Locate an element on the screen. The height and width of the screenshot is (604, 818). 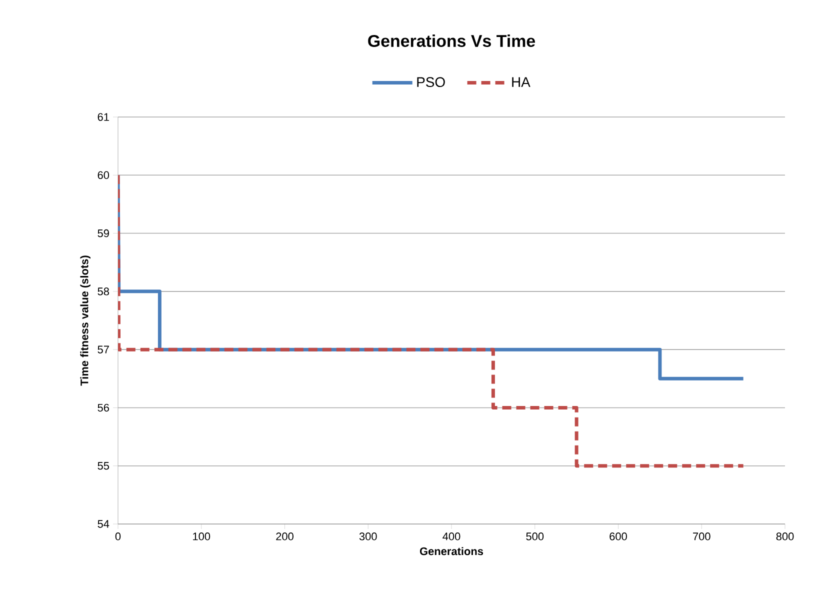
x-axis-title: Generations is located at coordinates (452, 551).